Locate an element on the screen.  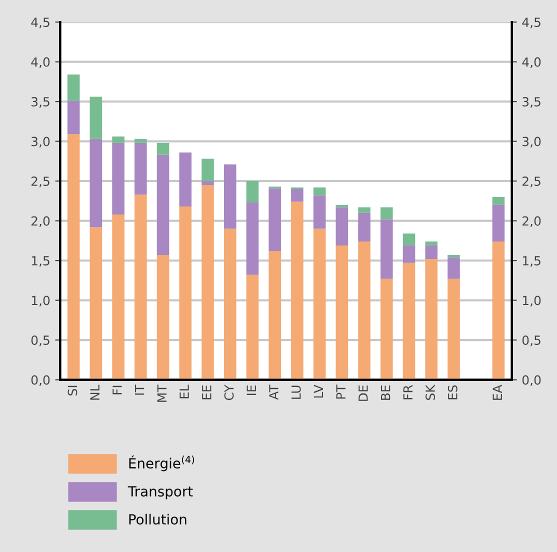
x-tick-label: EA is located at coordinates (497, 392).